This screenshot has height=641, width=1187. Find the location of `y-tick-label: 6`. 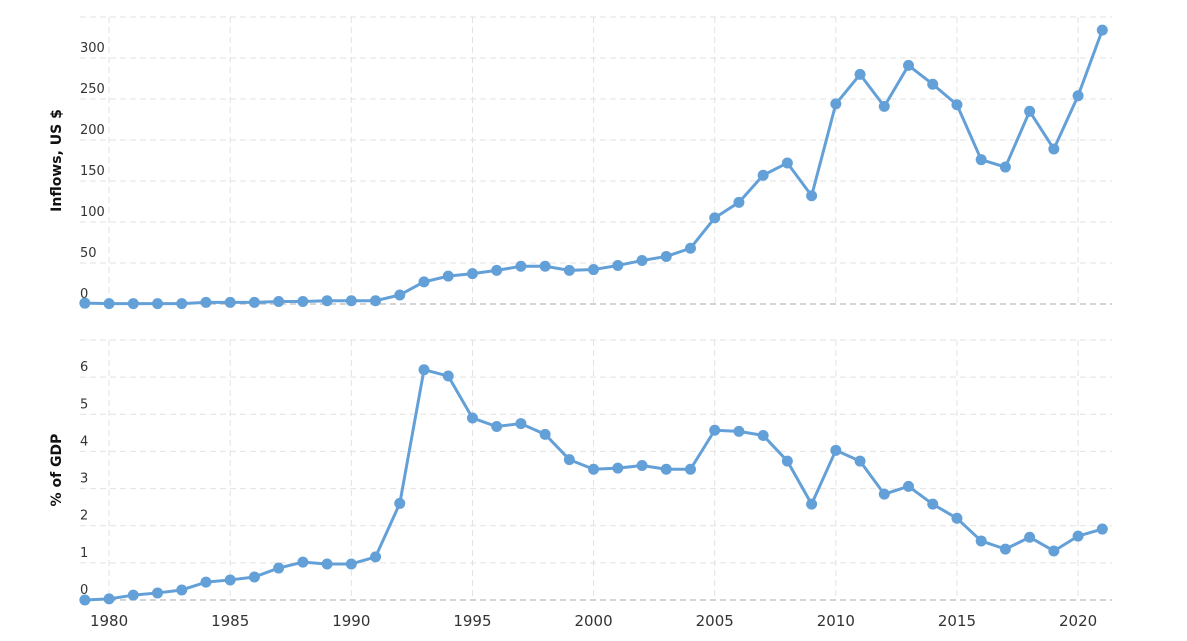

y-tick-label: 6 is located at coordinates (84, 367).